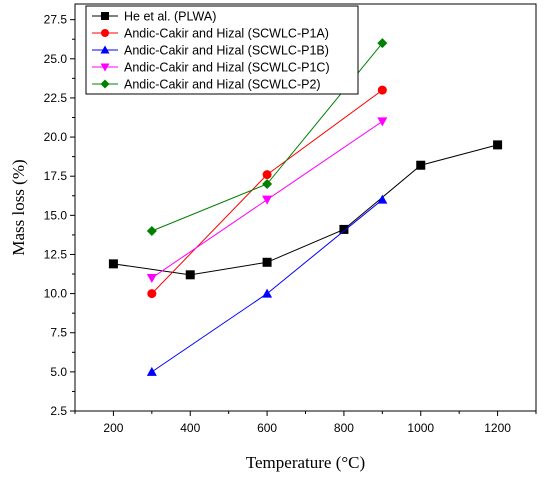  I want to click on legend-item: Andic-Cakir and Hizal (SCWLC-P1C), so click(211, 68).